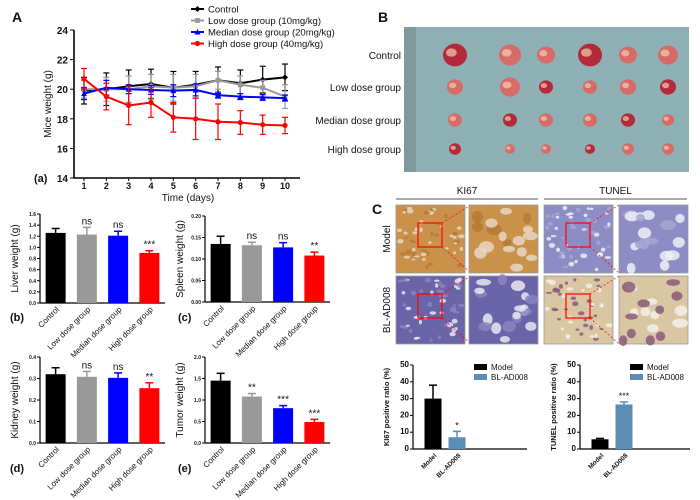  I want to click on legend-label: Model, so click(502, 367).